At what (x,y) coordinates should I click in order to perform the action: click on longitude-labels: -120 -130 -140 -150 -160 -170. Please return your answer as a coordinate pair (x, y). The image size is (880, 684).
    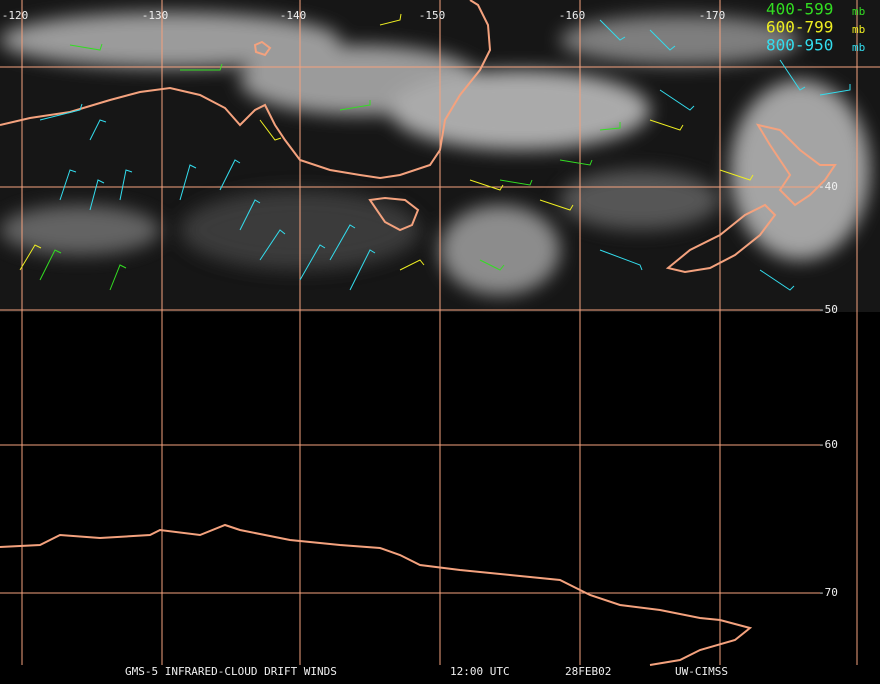
    Looking at the image, I should click on (364, 15).